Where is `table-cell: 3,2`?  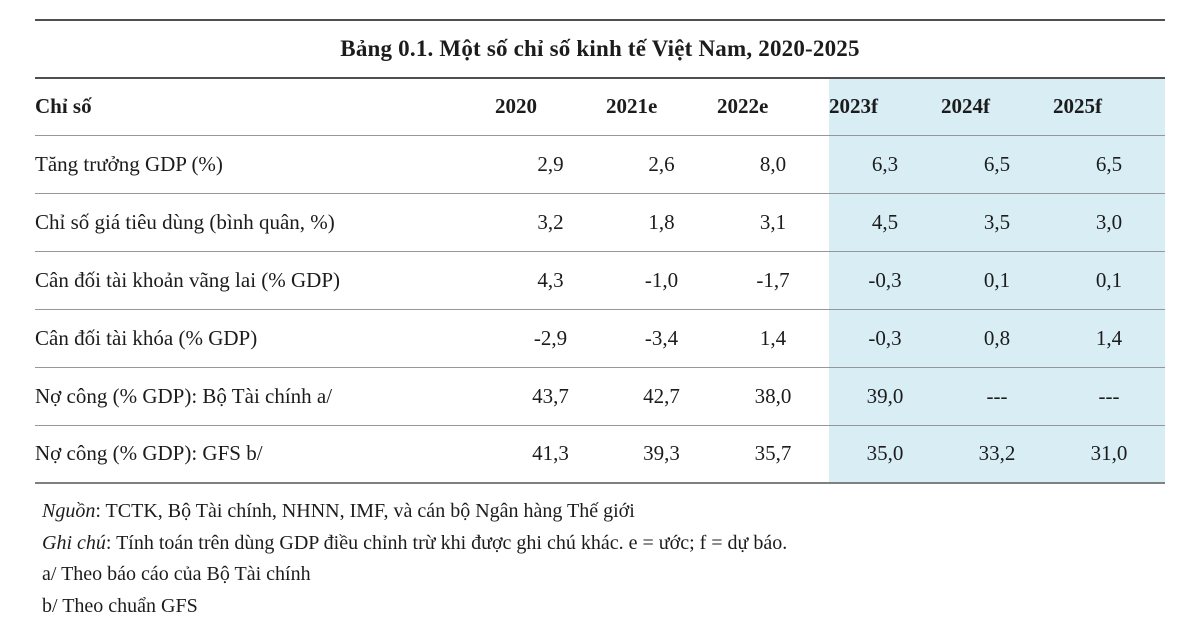 table-cell: 3,2 is located at coordinates (550, 222).